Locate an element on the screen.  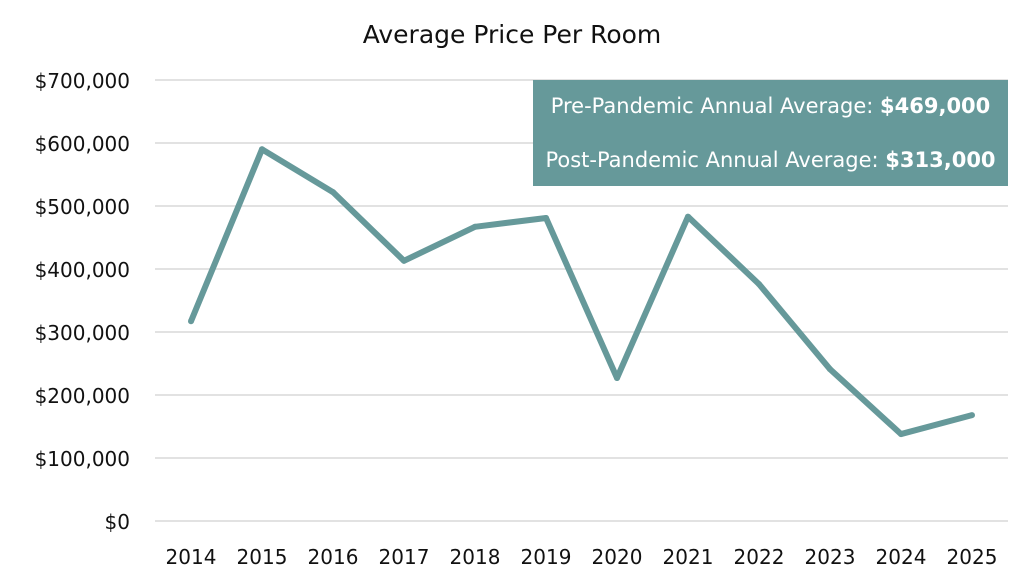
x-tick-label: 2021 is located at coordinates (688, 557).